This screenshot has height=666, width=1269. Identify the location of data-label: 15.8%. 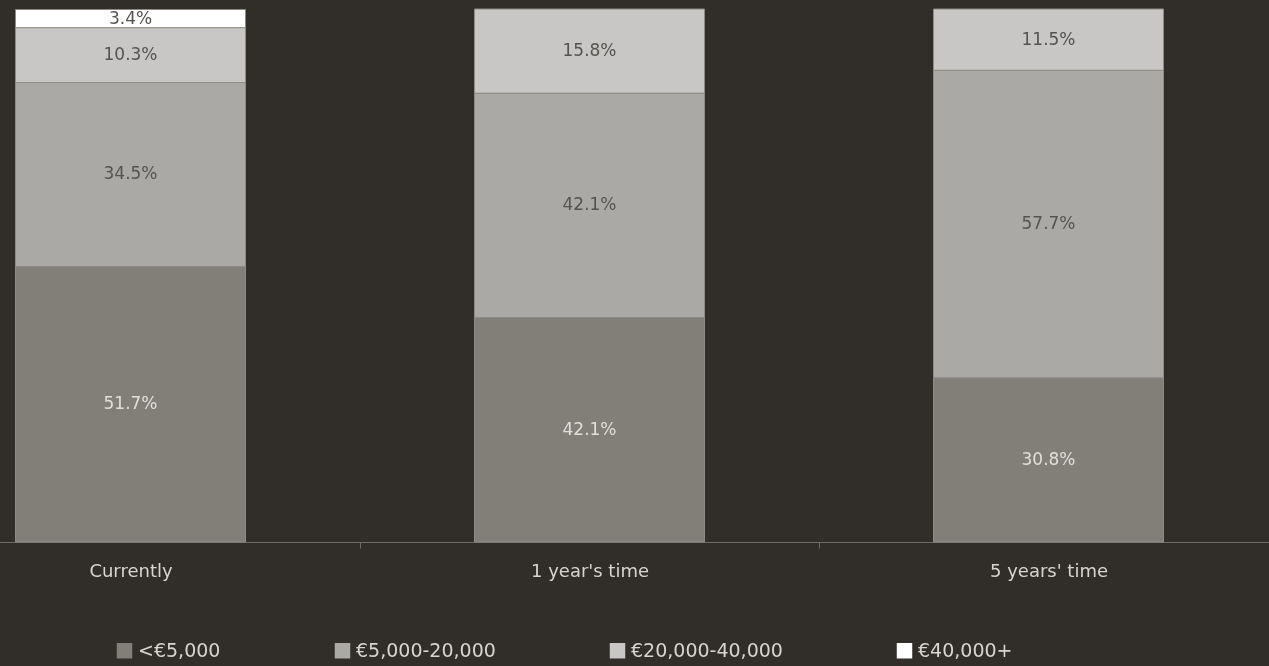
(589, 50).